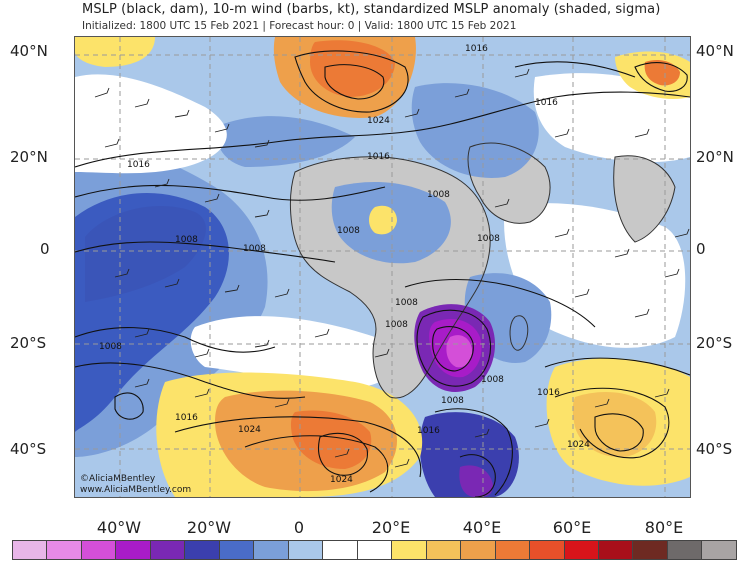 Image resolution: width=749 pixels, height=562 pixels. What do you see at coordinates (459, 351) in the screenshot?
I see `anomaly-purple-core` at bounding box center [459, 351].